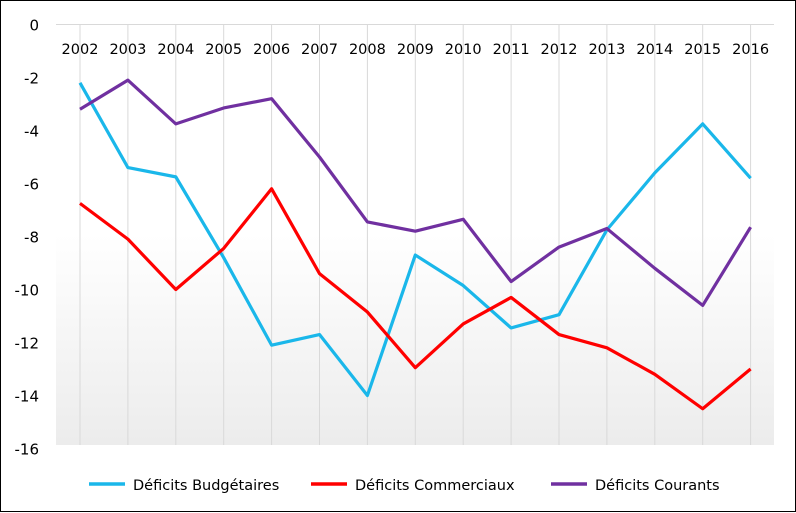 This screenshot has height=513, width=796. Describe the element at coordinates (27, 344) in the screenshot. I see `y-tick-label: -12` at that location.